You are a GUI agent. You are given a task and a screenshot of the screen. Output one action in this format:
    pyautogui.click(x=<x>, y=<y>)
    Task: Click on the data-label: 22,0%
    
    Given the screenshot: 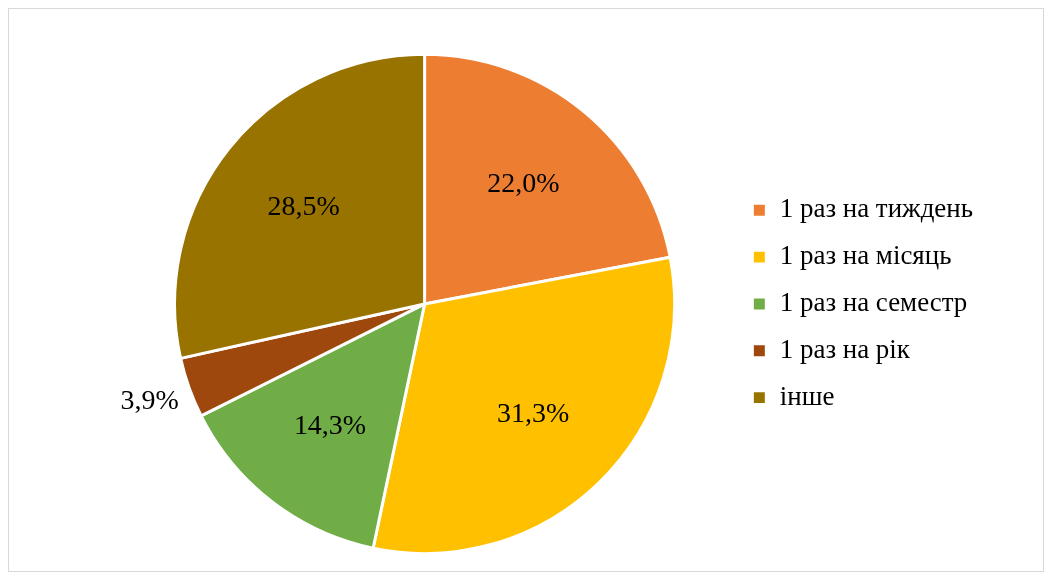 What is the action you would take?
    pyautogui.click(x=523, y=183)
    